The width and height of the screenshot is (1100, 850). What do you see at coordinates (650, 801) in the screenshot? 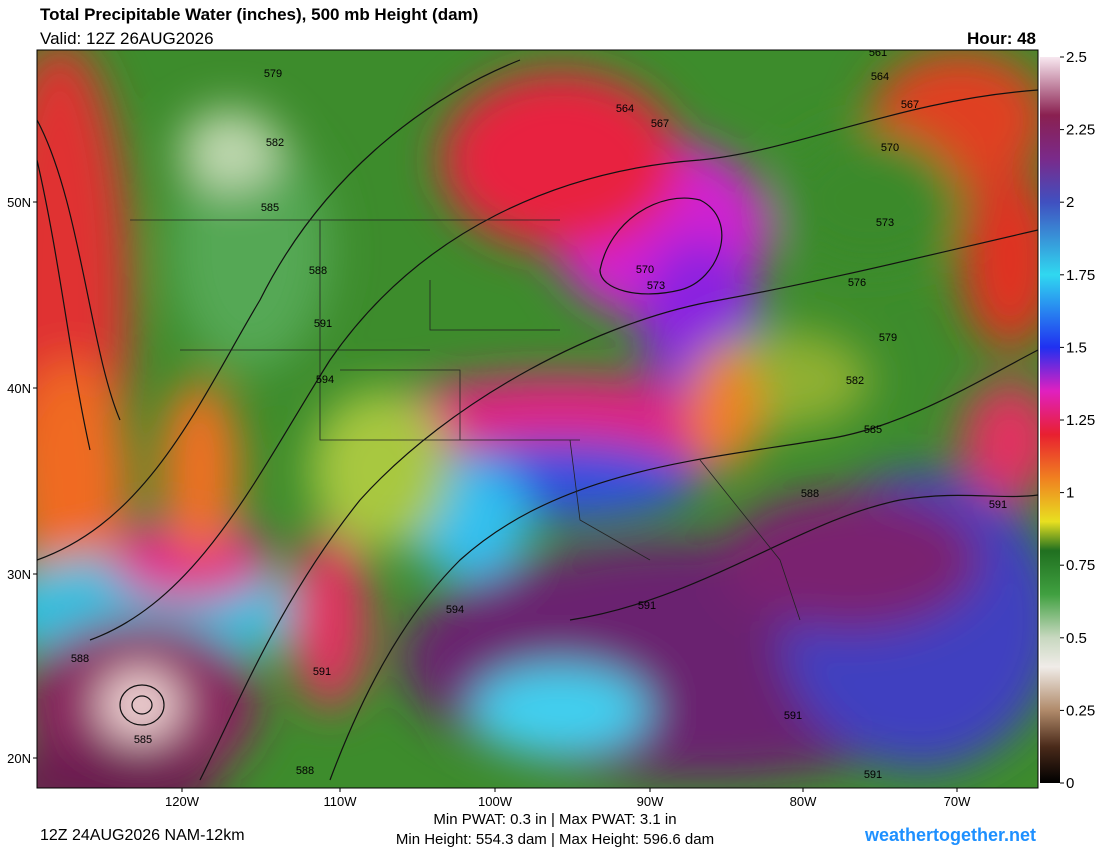
I see `lon-label: 90W` at bounding box center [650, 801].